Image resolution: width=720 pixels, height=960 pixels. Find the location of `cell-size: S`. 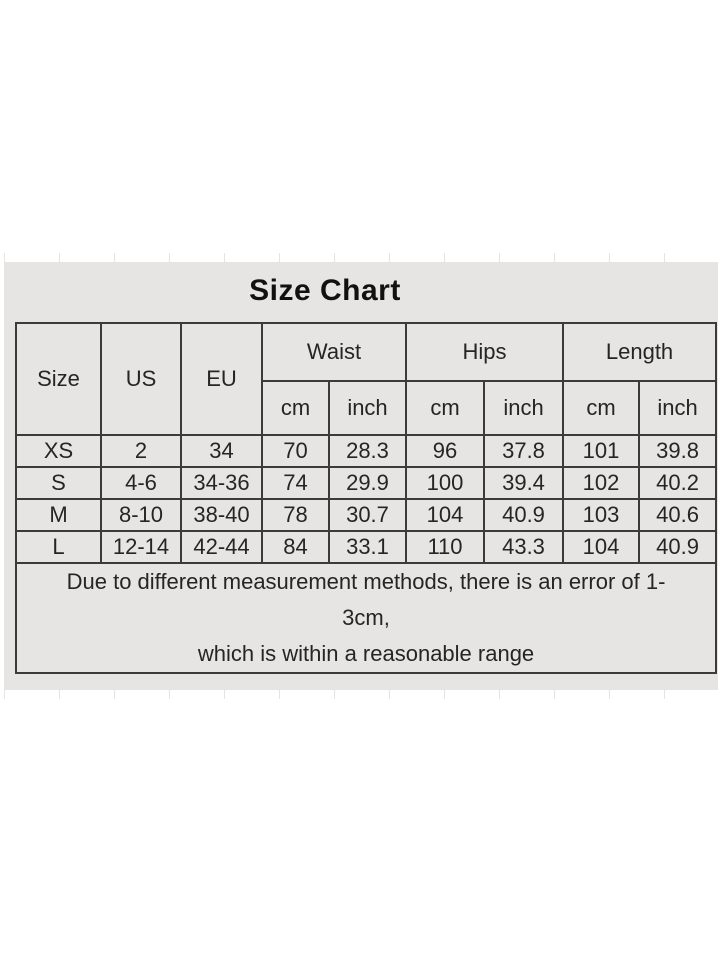

cell-size: S is located at coordinates (58, 483).